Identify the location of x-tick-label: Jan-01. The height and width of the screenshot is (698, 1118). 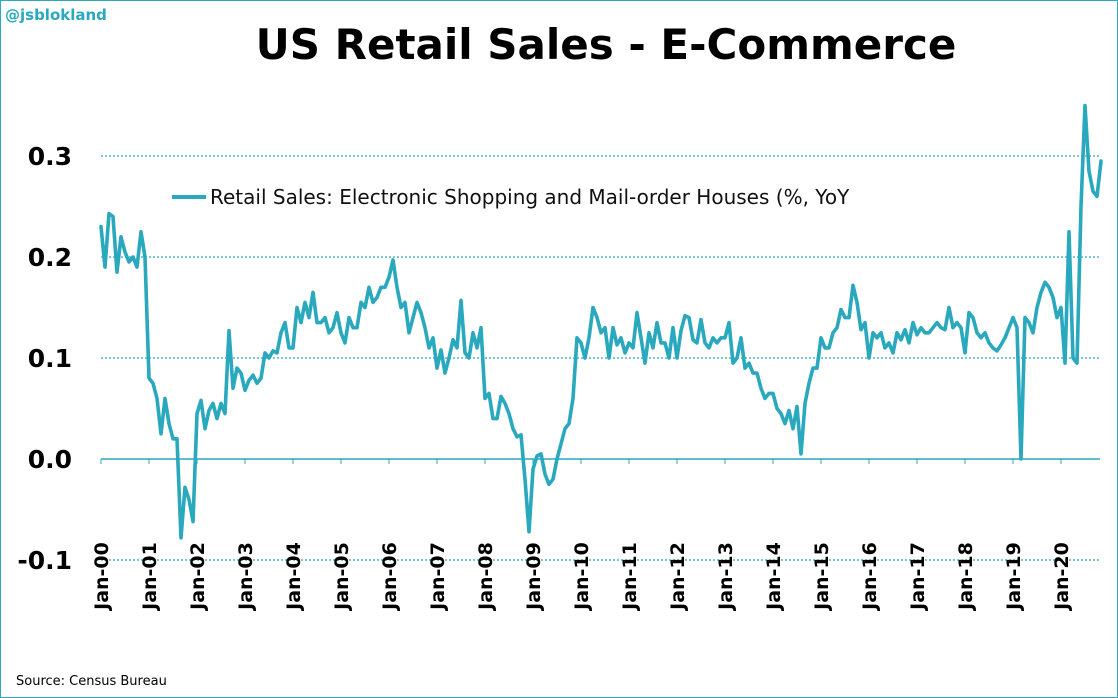
(150, 577).